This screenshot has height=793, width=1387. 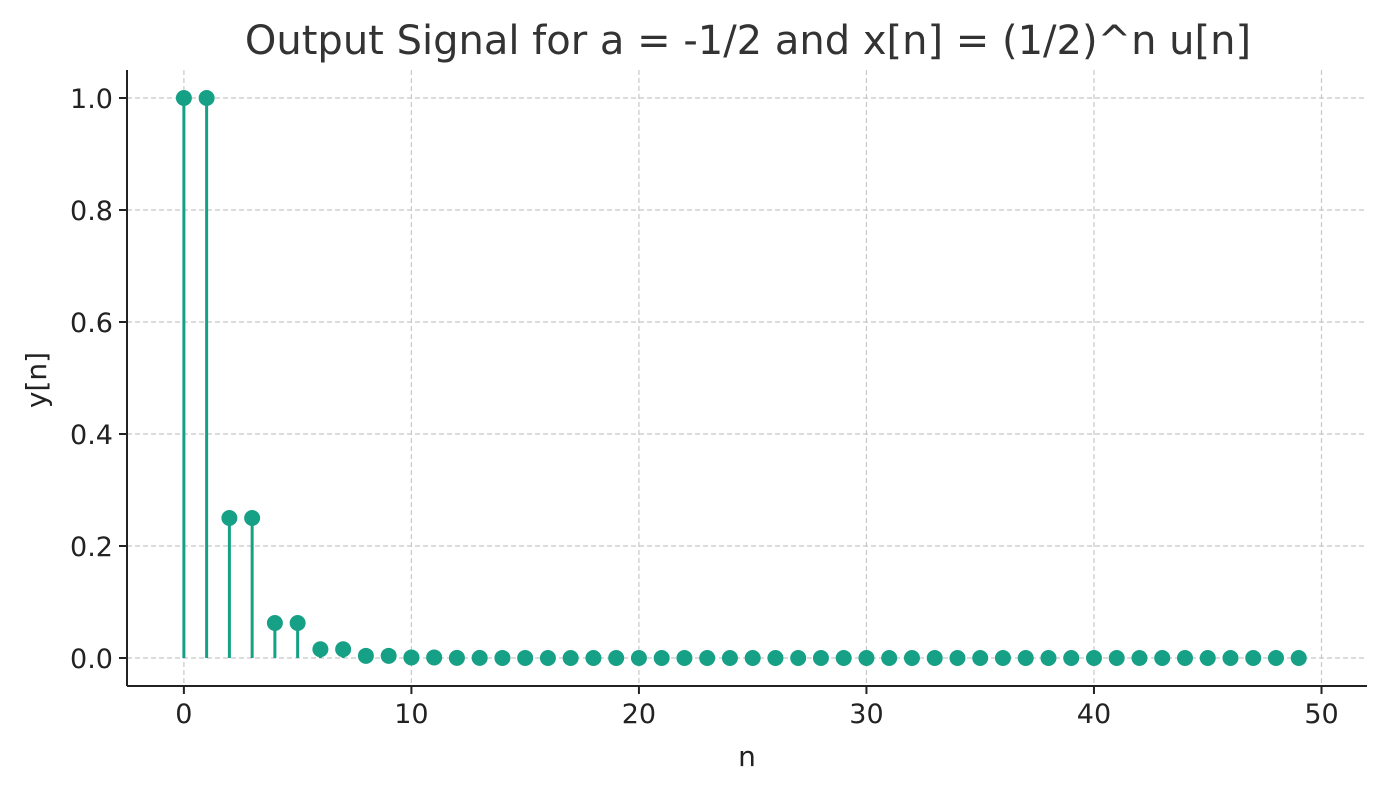 What do you see at coordinates (91, 659) in the screenshot?
I see `y-tick-label: 0.0` at bounding box center [91, 659].